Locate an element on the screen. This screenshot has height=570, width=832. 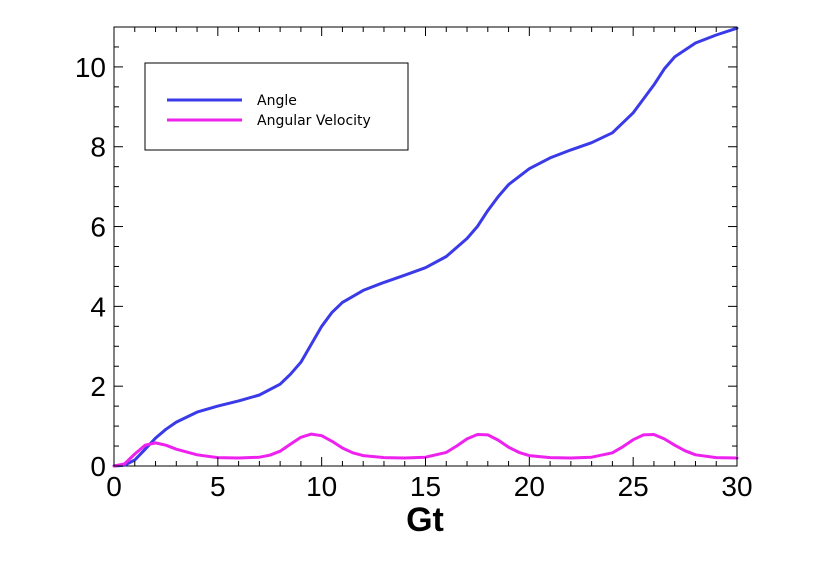
legend-box is located at coordinates (276, 106).